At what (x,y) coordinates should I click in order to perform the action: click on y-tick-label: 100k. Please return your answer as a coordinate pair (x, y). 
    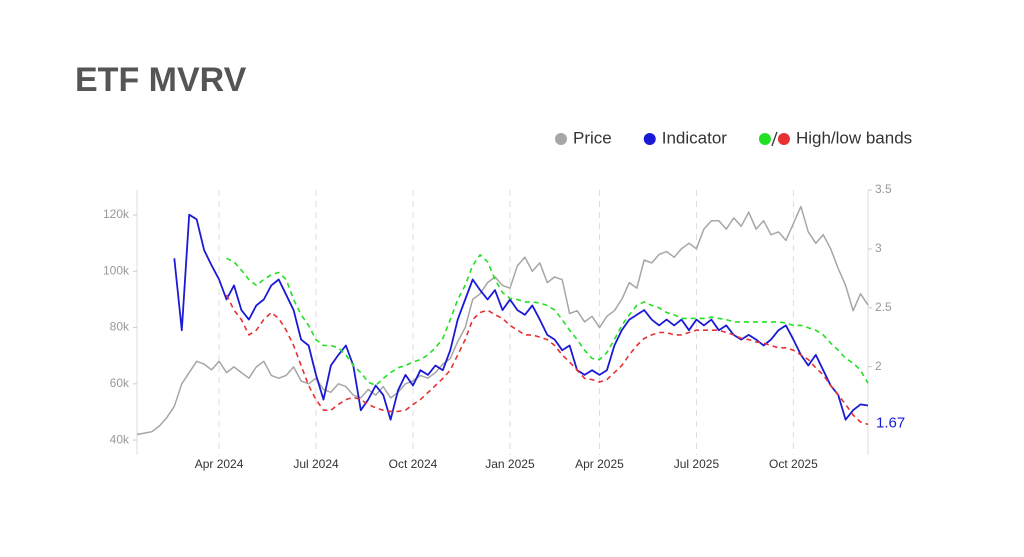
    Looking at the image, I should click on (116, 270).